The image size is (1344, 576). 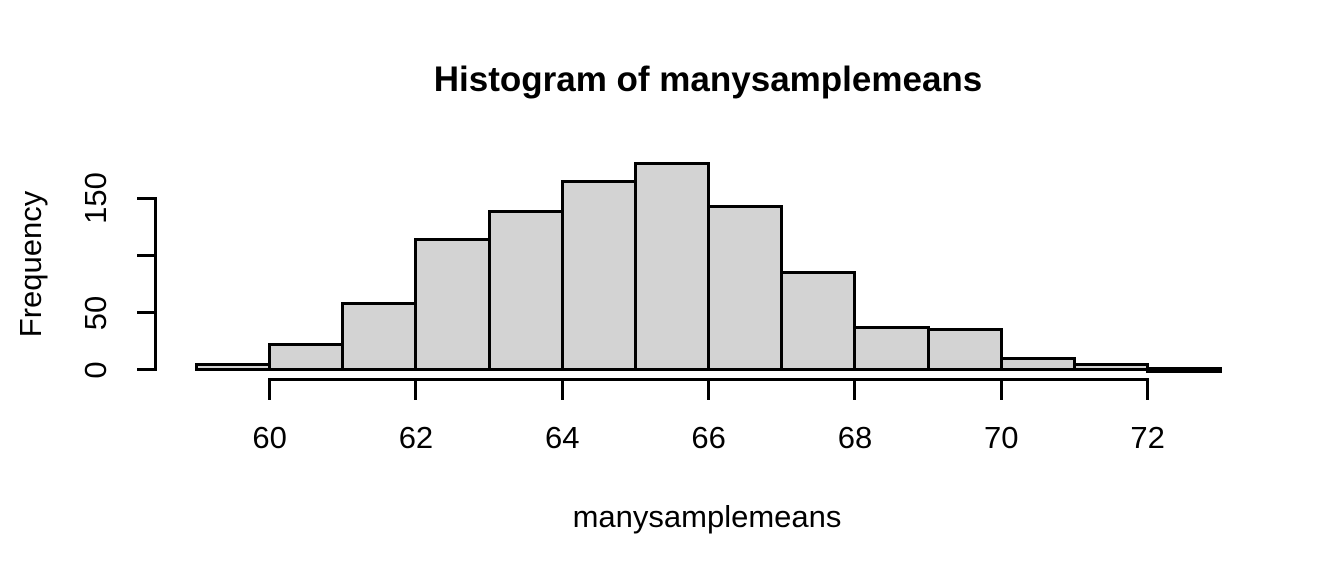 What do you see at coordinates (95, 198) in the screenshot?
I see `y-tick-label: 150` at bounding box center [95, 198].